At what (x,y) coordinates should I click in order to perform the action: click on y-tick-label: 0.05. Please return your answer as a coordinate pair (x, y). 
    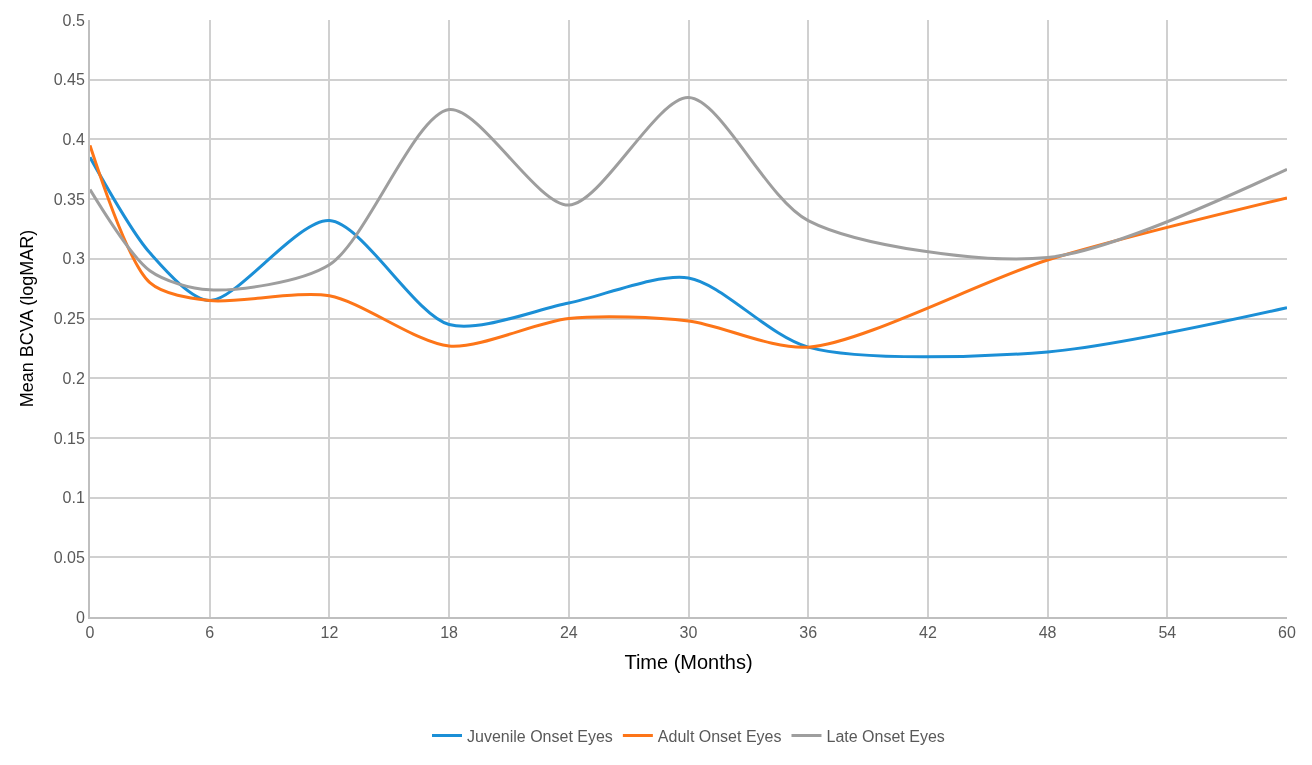
    Looking at the image, I should click on (69, 557).